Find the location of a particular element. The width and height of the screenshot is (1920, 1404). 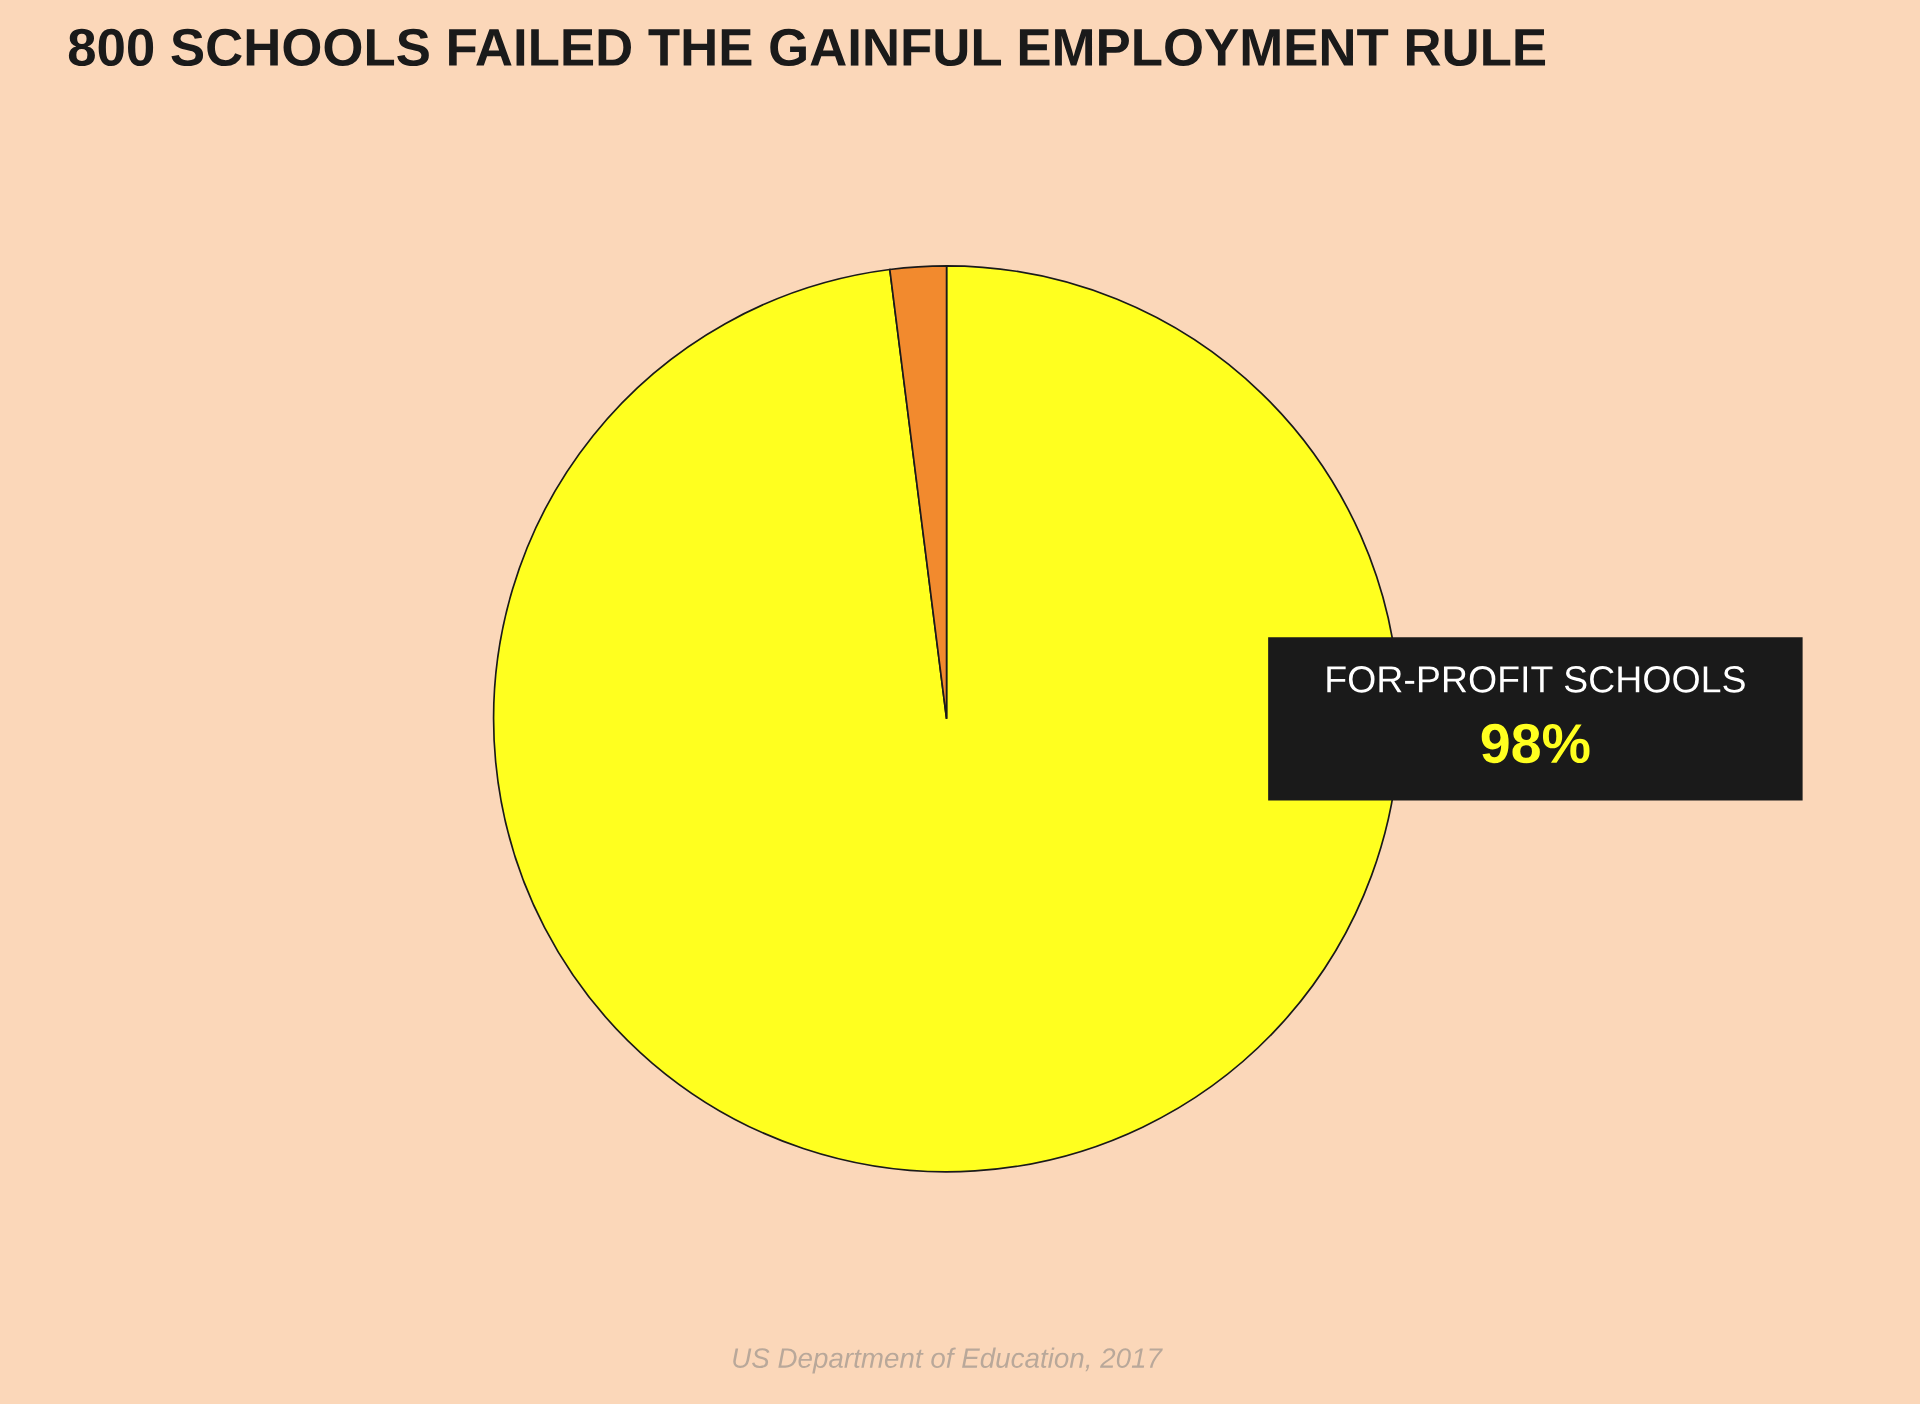

chart-title: 800 SCHOOLS FAILED THE GAINFUL EMPLOYMENT RULE is located at coordinates (807, 47).